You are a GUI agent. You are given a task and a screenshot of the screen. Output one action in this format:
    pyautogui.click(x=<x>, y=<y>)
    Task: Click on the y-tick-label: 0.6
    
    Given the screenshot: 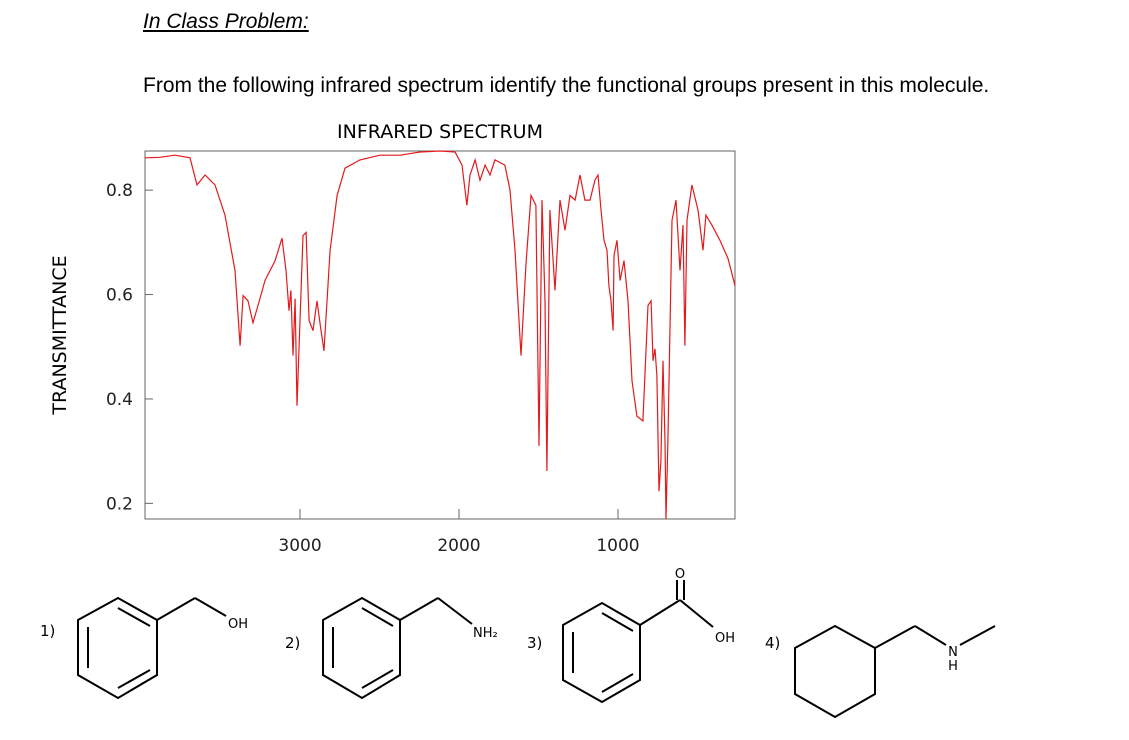 What is the action you would take?
    pyautogui.click(x=119, y=296)
    